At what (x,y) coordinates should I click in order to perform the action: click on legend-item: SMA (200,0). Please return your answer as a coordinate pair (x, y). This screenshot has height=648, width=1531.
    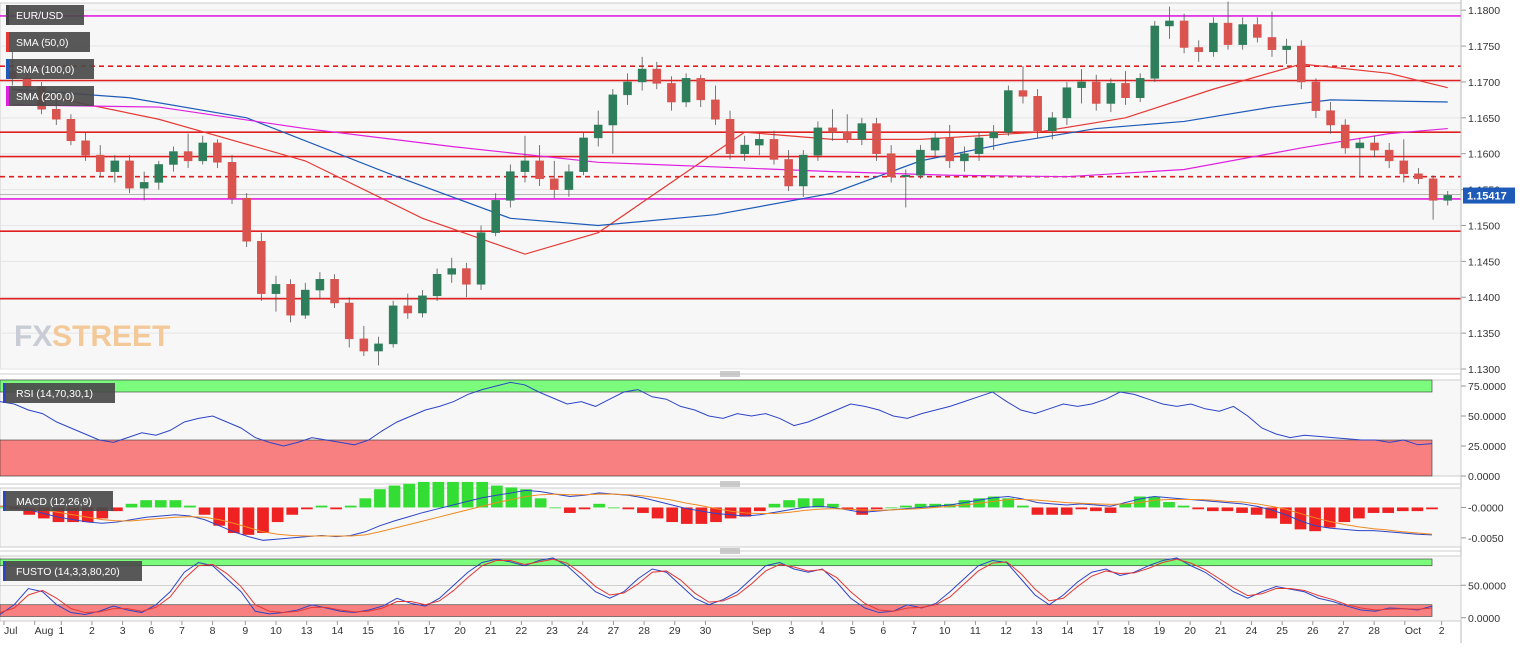
    Looking at the image, I should click on (50, 96).